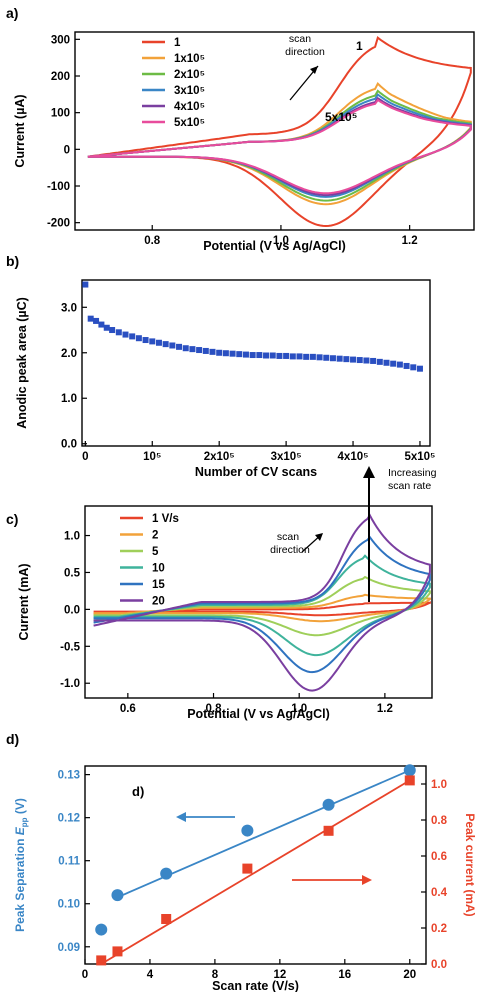 This screenshot has height=992, width=478. Describe the element at coordinates (439, 821) in the screenshot. I see `y-tick-label-right: 0.8` at that location.